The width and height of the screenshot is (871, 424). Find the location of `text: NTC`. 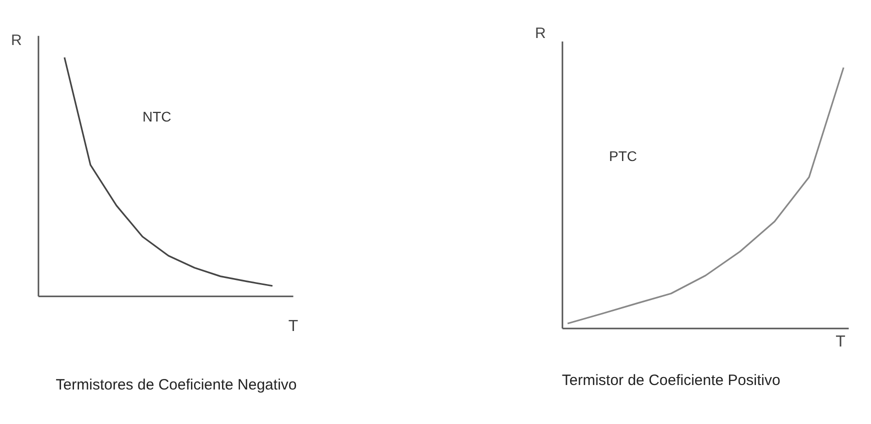

text: NTC is located at coordinates (157, 116).